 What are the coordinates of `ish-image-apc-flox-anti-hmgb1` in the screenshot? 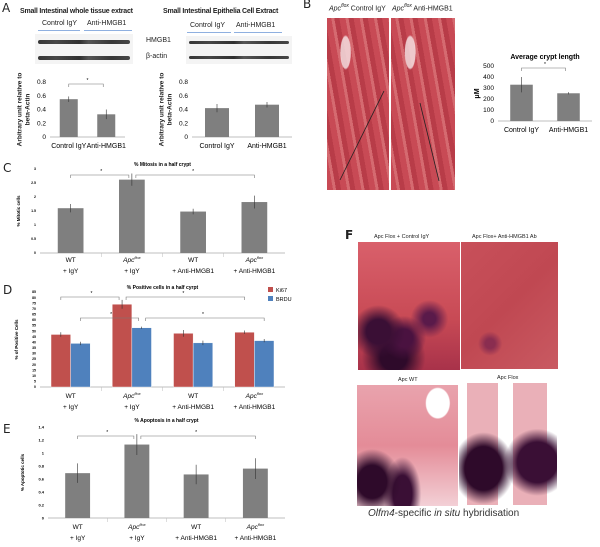 It's located at (509, 305).